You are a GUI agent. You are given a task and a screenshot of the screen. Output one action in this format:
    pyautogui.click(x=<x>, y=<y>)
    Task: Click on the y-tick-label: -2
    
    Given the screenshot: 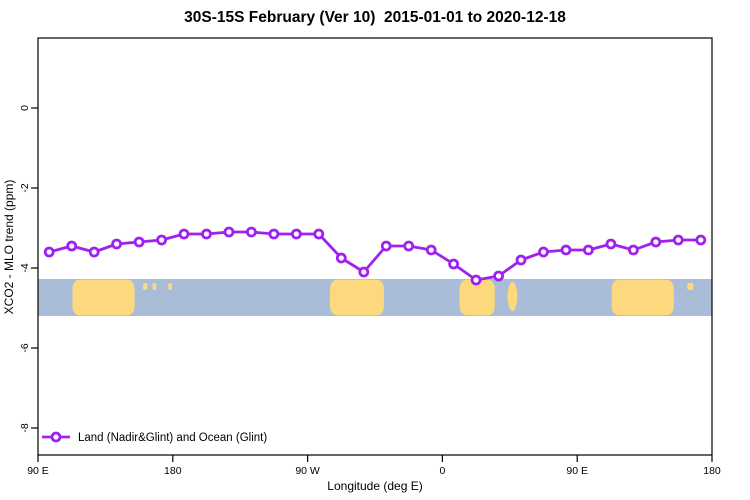 What is the action you would take?
    pyautogui.click(x=25, y=187)
    